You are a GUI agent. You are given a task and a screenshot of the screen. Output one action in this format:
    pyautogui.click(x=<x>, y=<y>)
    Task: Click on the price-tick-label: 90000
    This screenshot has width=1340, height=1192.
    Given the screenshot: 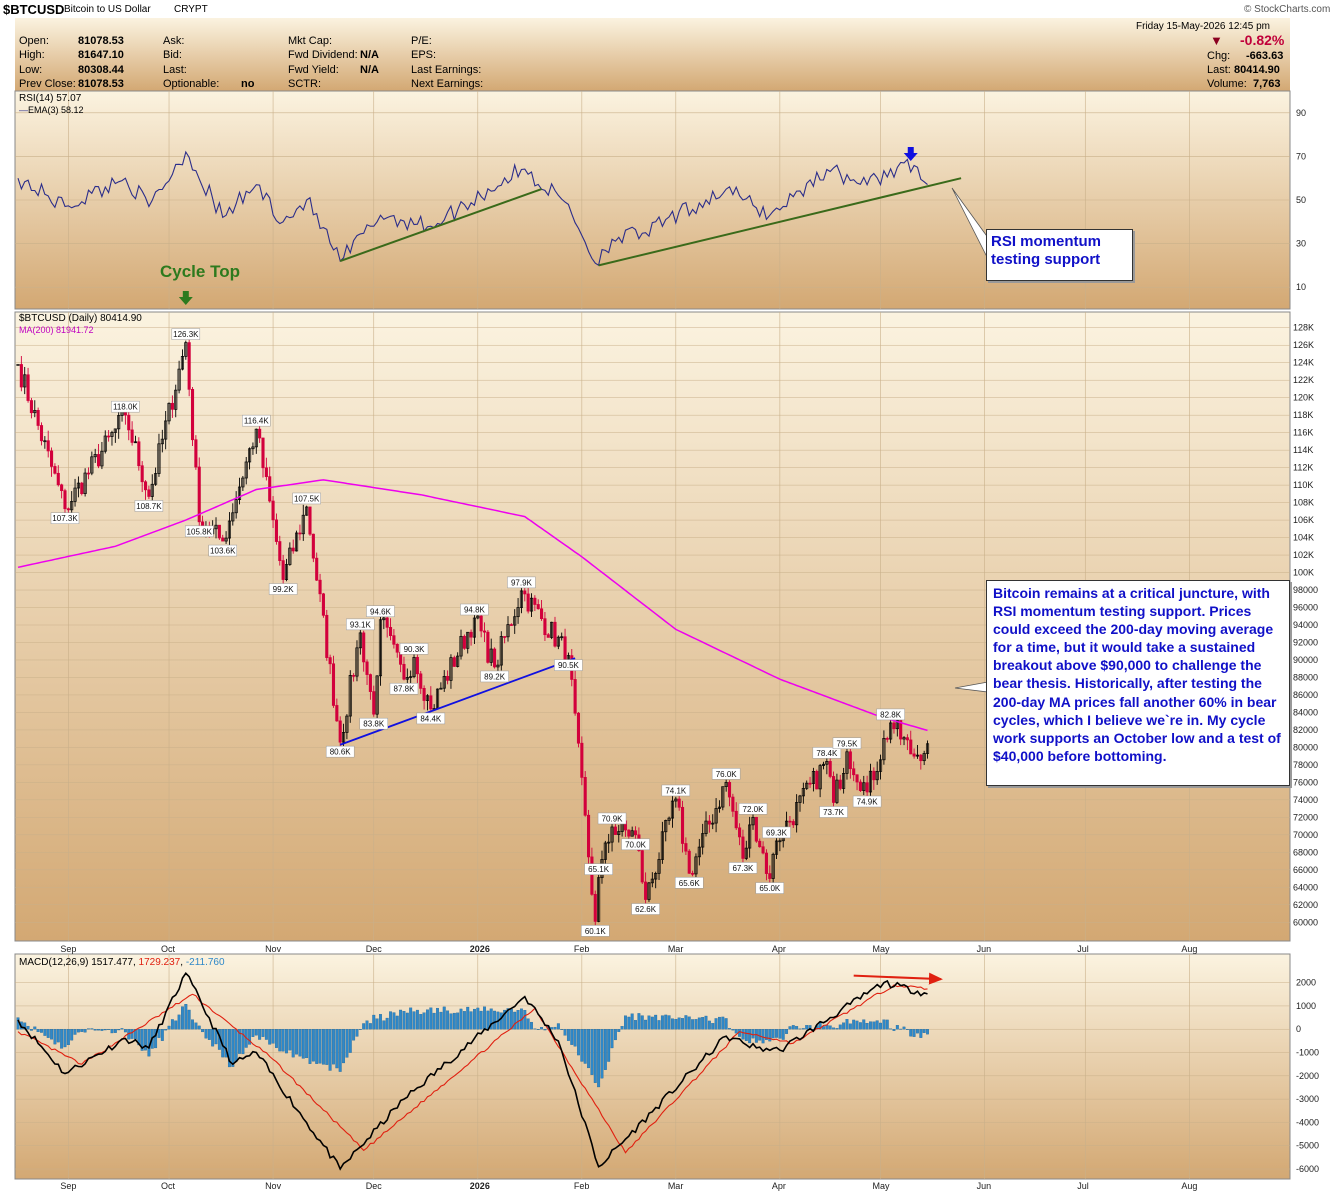 What is the action you would take?
    pyautogui.click(x=1305, y=660)
    